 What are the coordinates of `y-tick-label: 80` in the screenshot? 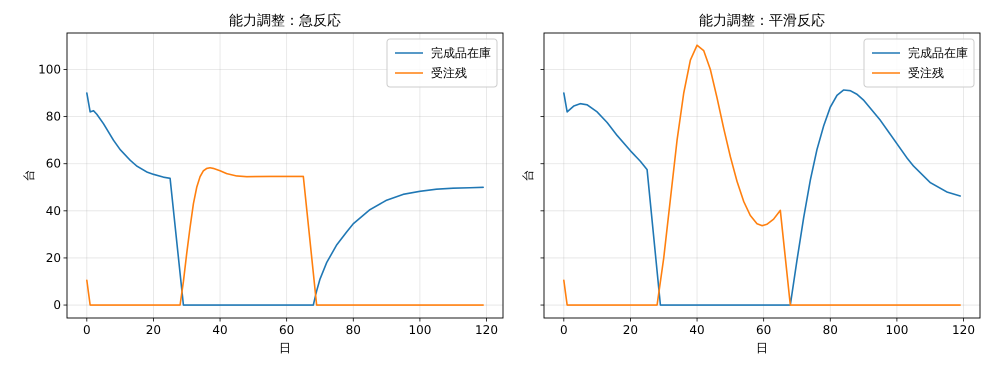 It's located at (53, 117).